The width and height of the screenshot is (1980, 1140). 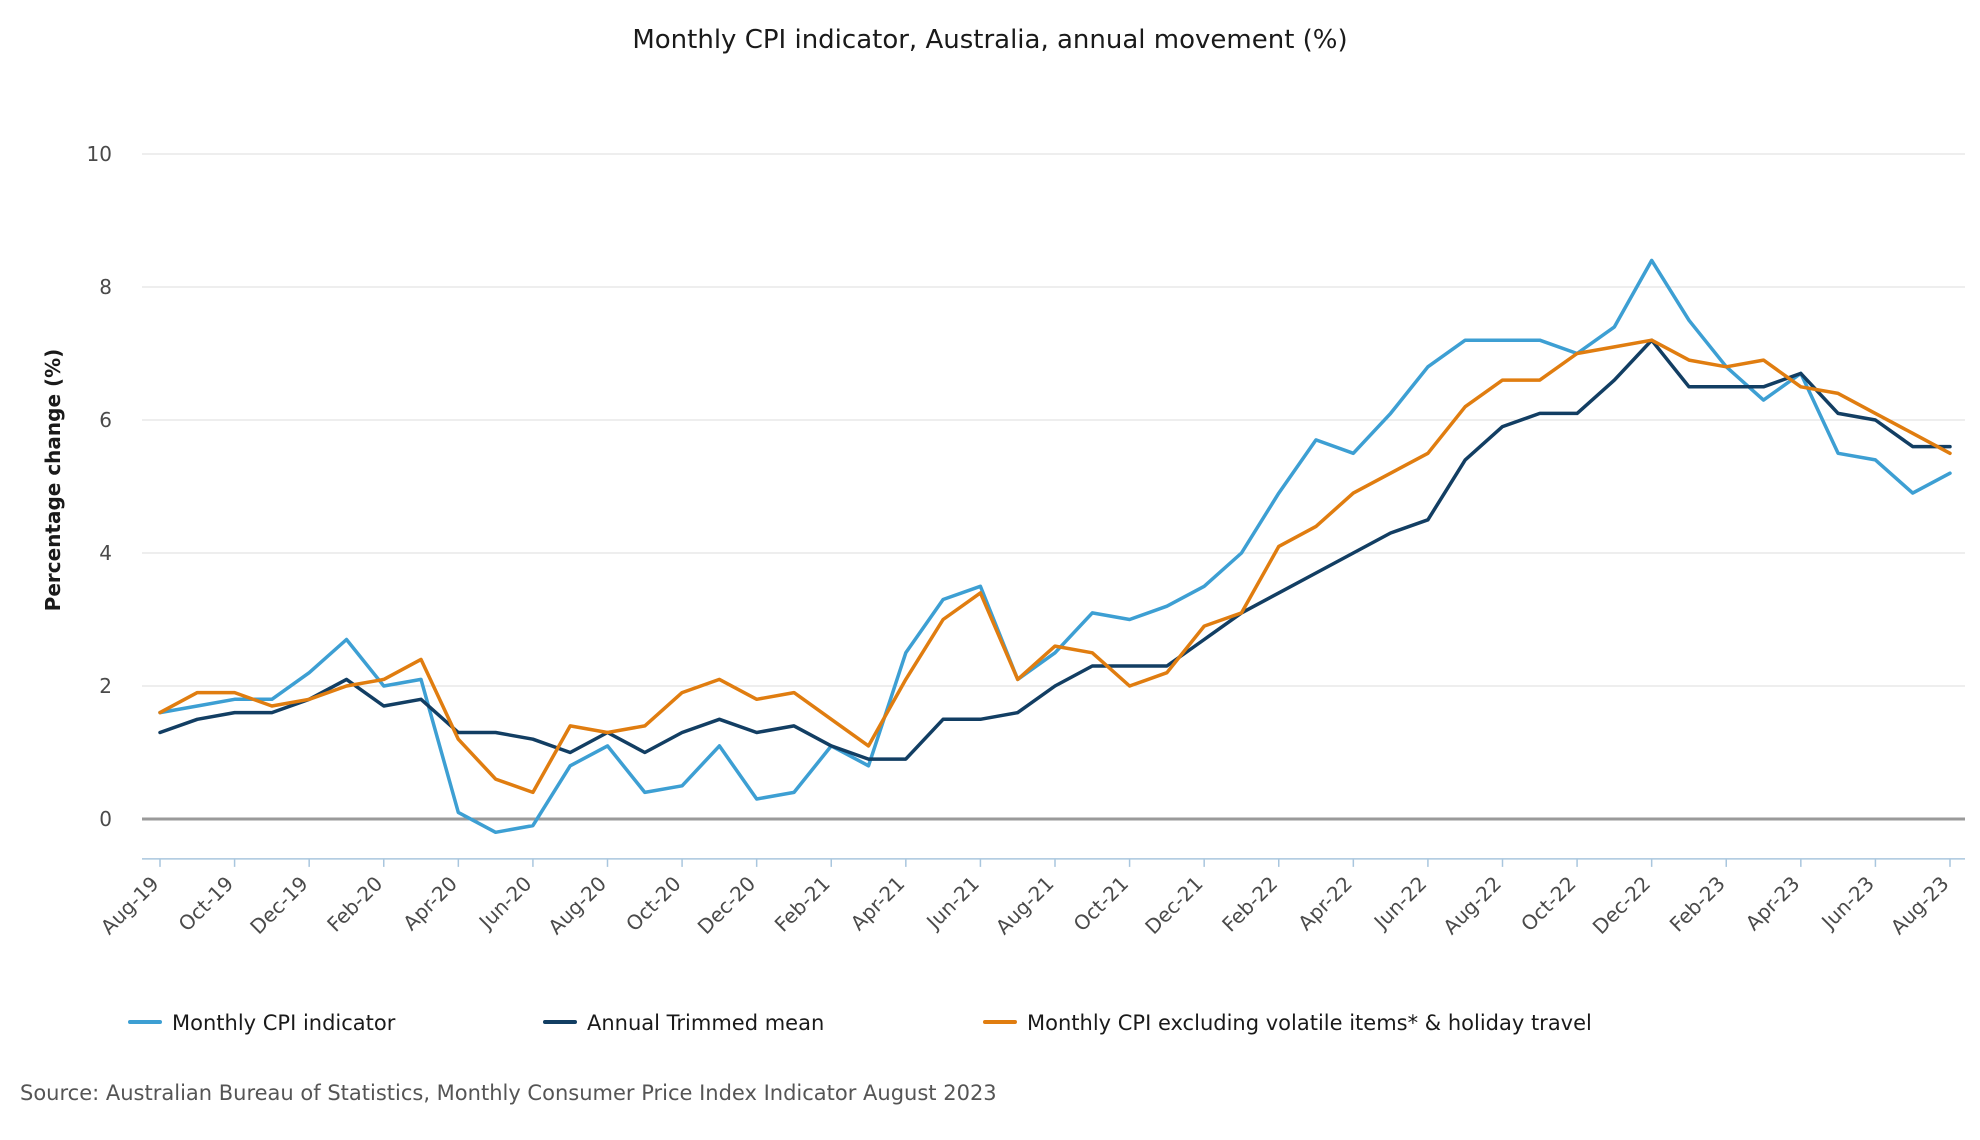 I want to click on x-tick-label: Apr-23, so click(x=1773, y=903).